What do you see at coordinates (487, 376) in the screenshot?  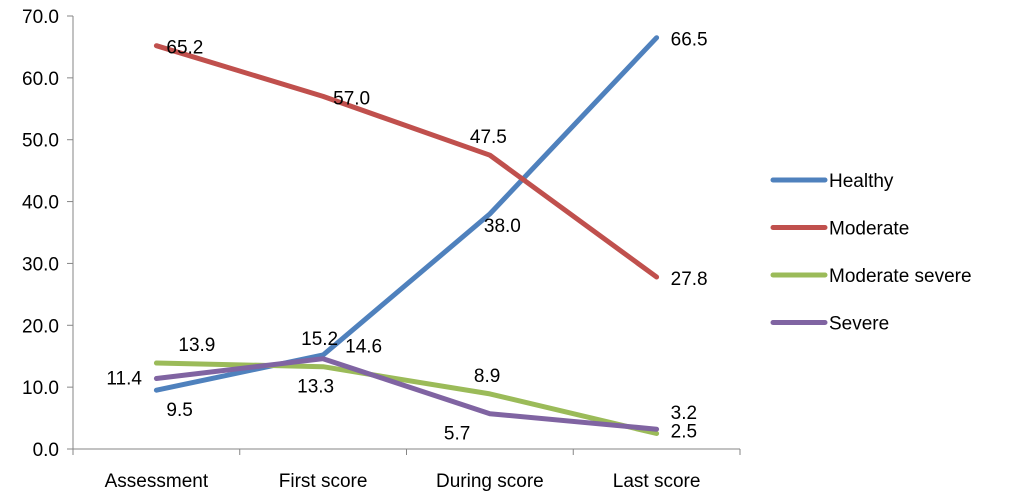 I see `data-label: 8.9` at bounding box center [487, 376].